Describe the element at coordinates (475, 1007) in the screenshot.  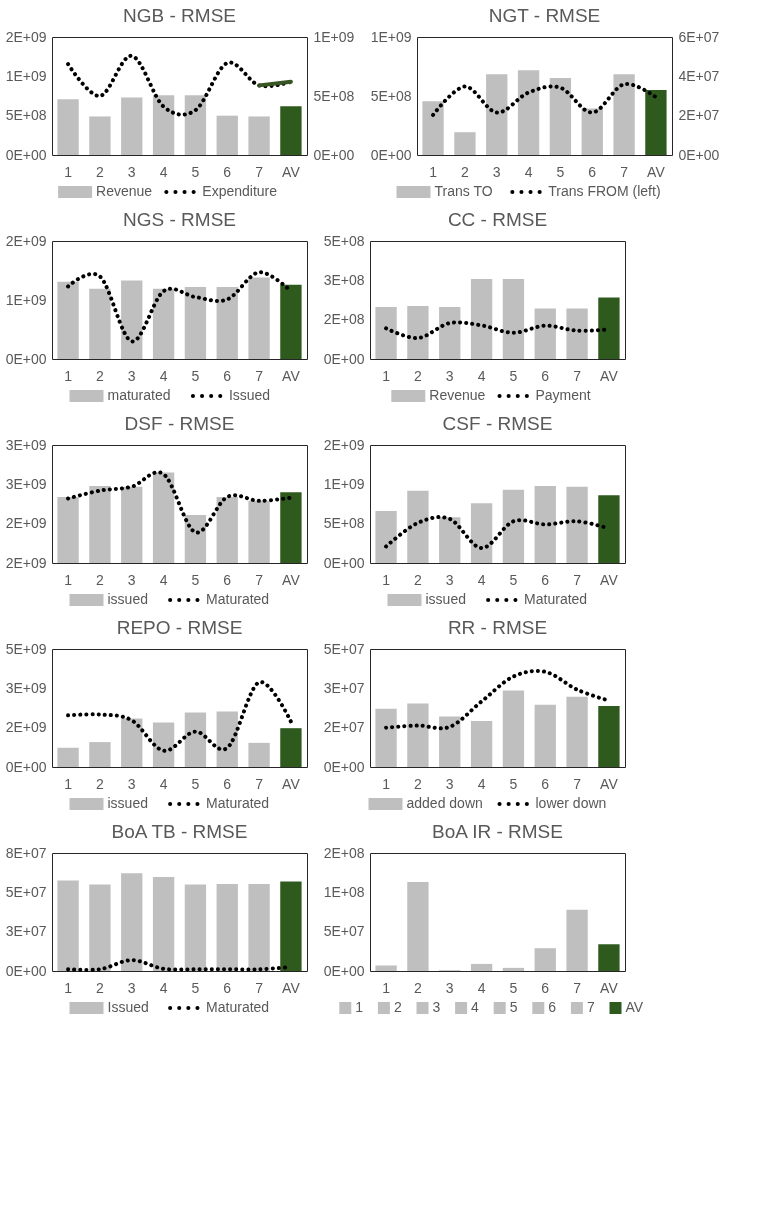
I see `legend-label: 4` at that location.